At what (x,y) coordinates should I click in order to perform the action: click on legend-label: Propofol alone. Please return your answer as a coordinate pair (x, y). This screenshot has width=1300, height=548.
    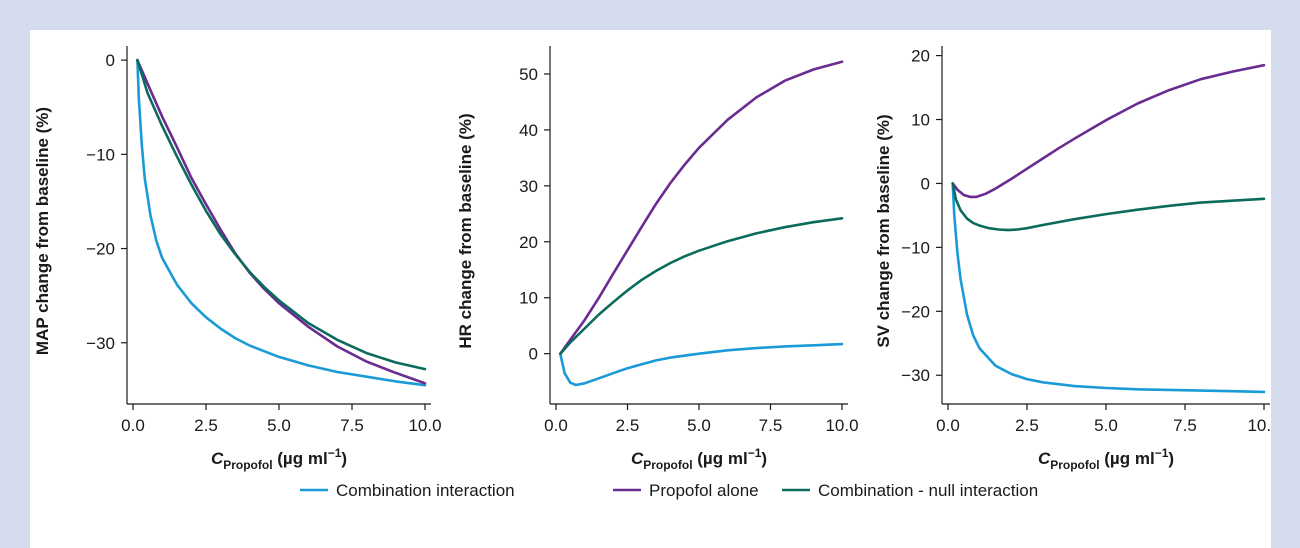
    Looking at the image, I should click on (704, 490).